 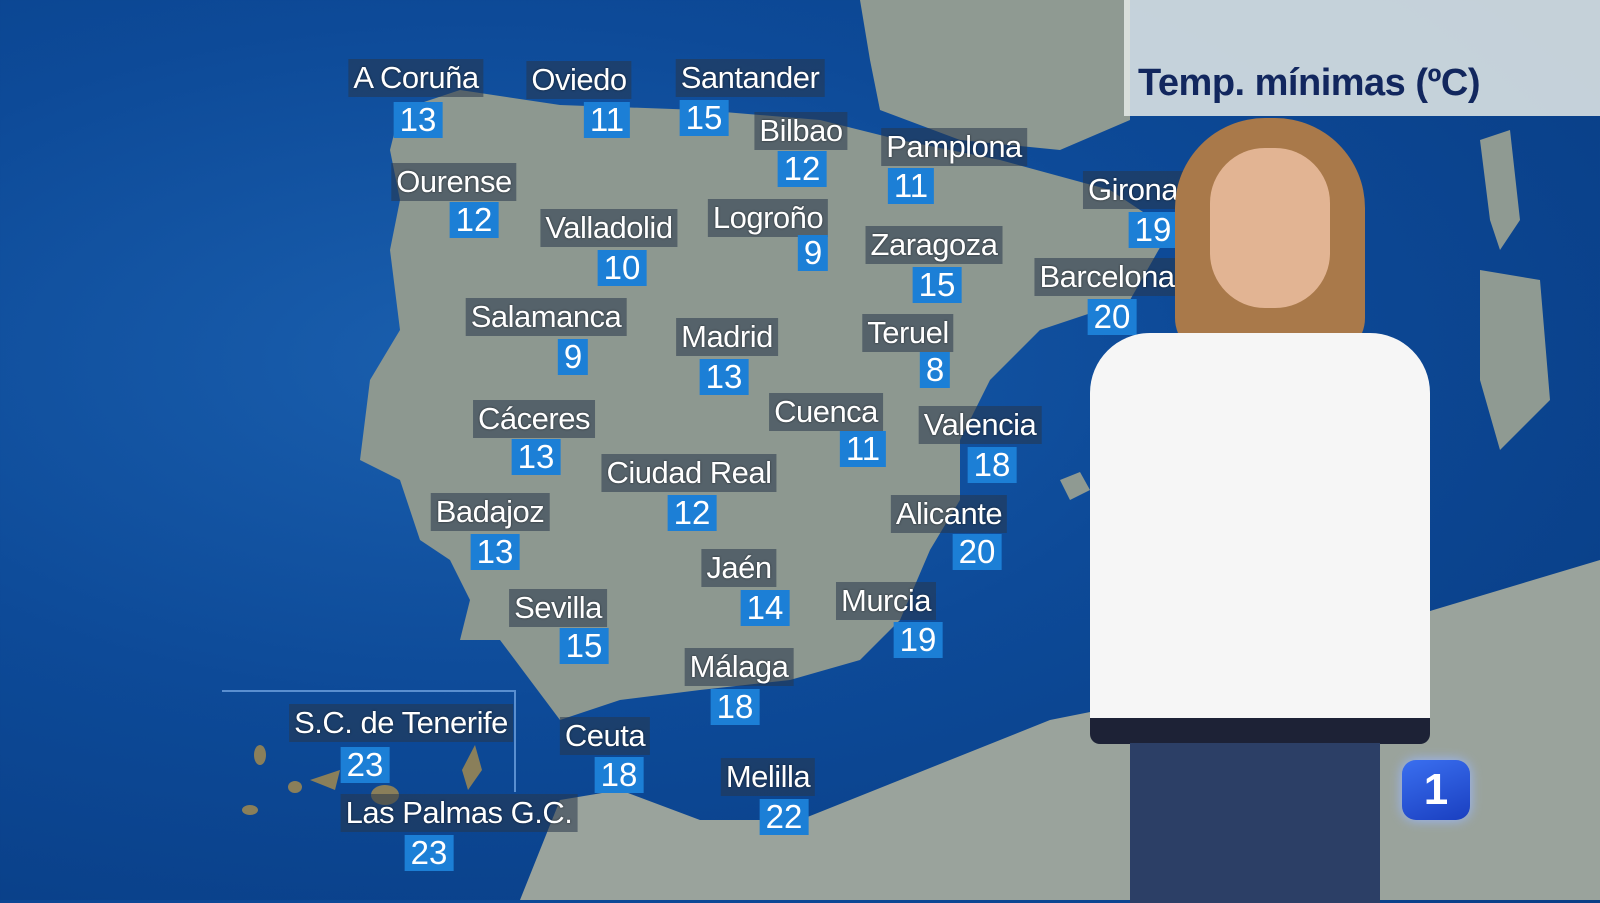 I want to click on city-label: Cuenca, so click(x=826, y=412).